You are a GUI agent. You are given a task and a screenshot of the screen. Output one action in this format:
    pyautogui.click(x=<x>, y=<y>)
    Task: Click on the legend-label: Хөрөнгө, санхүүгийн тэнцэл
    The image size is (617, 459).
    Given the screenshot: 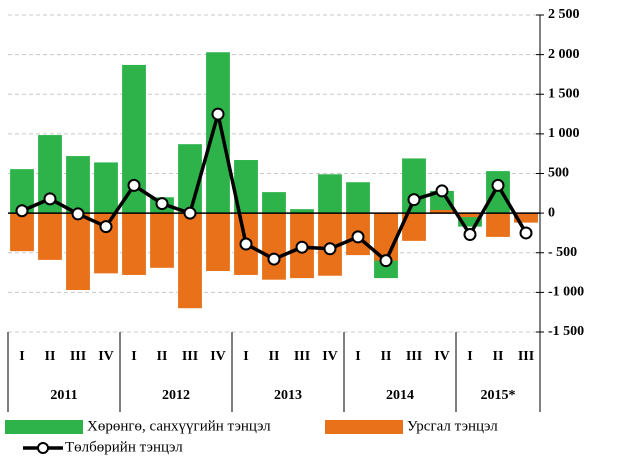 What is the action you would take?
    pyautogui.click(x=179, y=426)
    